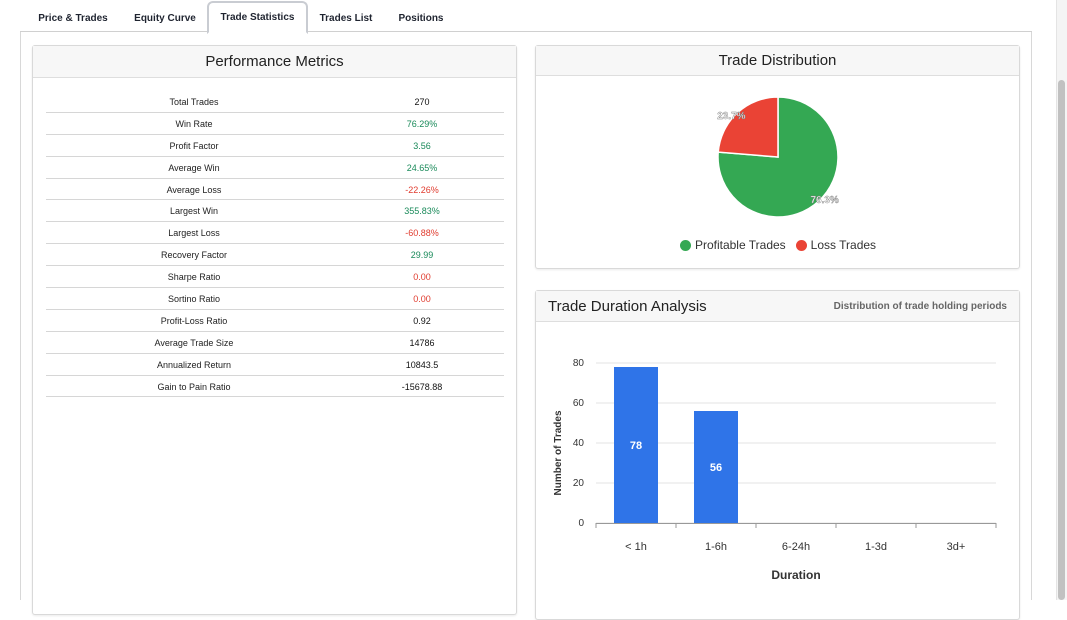 This screenshot has width=1067, height=620. What do you see at coordinates (920, 306) in the screenshot?
I see `trade-duration-subtitle: Distribution of trade holding periods` at bounding box center [920, 306].